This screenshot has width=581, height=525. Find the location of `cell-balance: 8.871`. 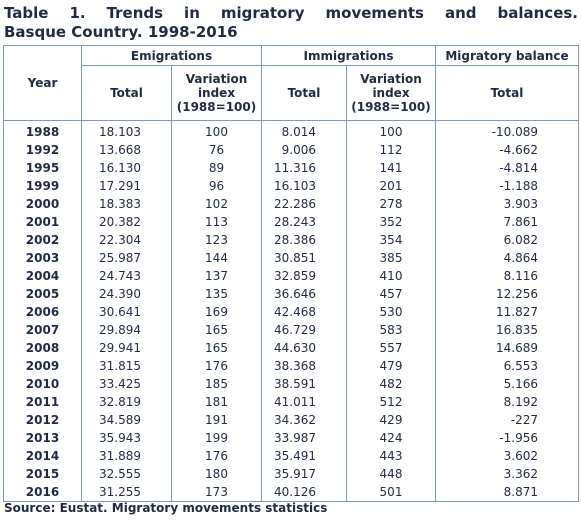

cell-balance: 8.871 is located at coordinates (507, 492).